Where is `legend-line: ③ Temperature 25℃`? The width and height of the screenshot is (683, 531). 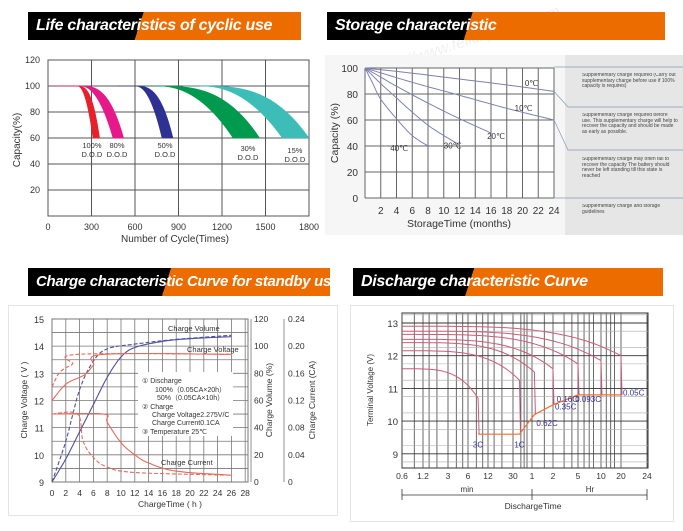 legend-line: ③ Temperature 25℃ is located at coordinates (174, 432).